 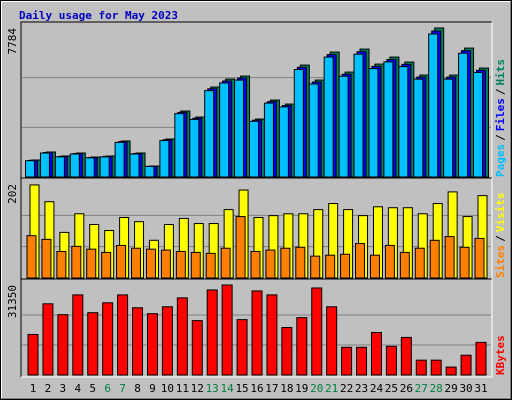 I want to click on x-tick-label: 13, so click(x=212, y=388).